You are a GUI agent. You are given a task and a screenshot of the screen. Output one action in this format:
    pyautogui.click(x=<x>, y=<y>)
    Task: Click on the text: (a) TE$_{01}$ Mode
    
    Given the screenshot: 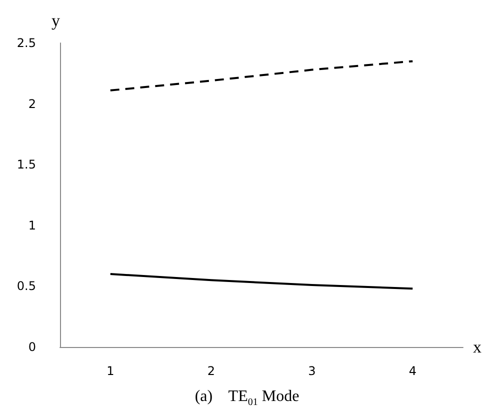 What is the action you would take?
    pyautogui.click(x=247, y=398)
    